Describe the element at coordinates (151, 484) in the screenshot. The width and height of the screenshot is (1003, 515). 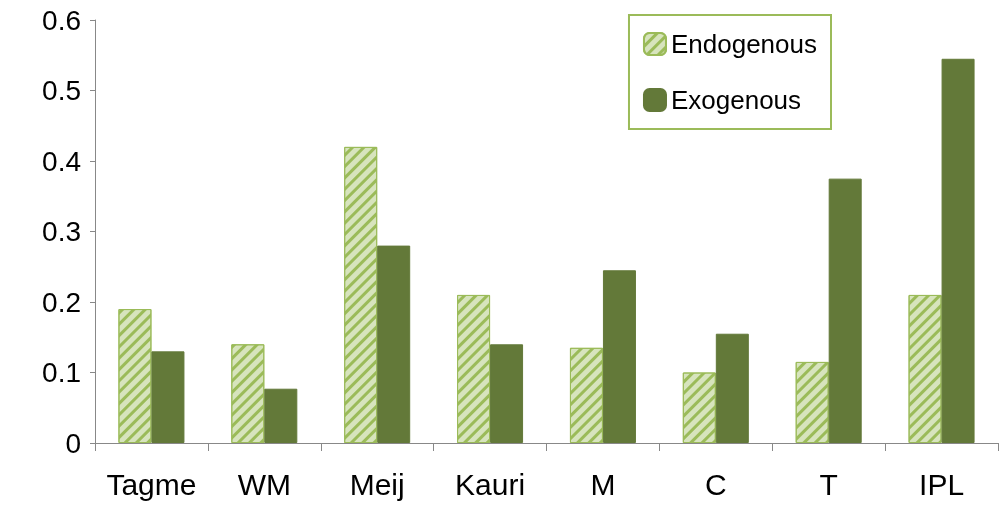
I see `x-tick-label: Tagme` at that location.